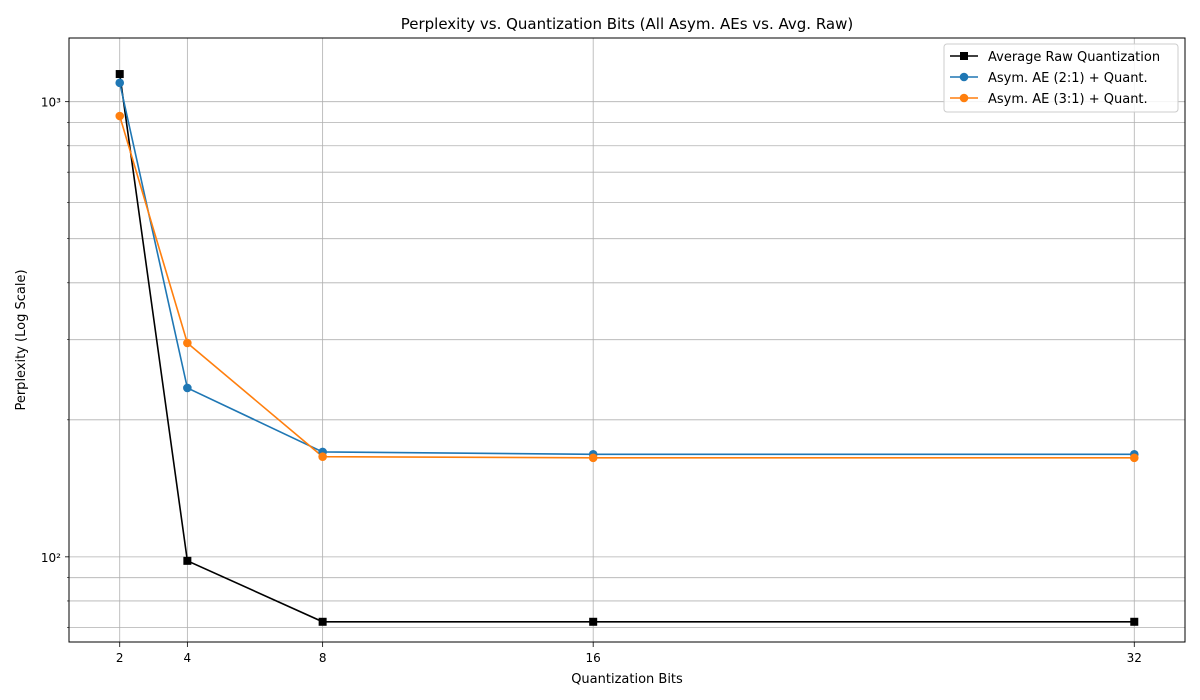 The width and height of the screenshot is (1200, 700). What do you see at coordinates (21, 339) in the screenshot?
I see `y-axis-label: Perplexity (Log Scale)` at bounding box center [21, 339].